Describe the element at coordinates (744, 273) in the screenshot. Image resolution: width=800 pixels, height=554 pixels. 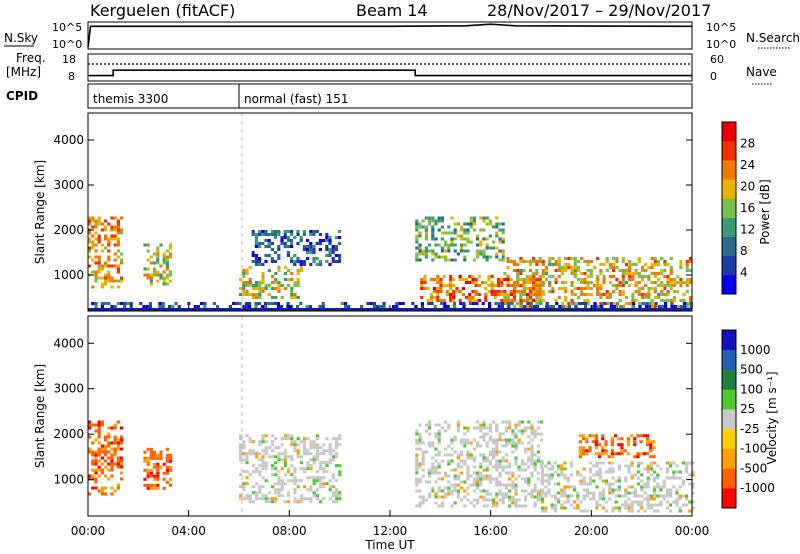
I see `colorbar-tick-label: 4` at that location.